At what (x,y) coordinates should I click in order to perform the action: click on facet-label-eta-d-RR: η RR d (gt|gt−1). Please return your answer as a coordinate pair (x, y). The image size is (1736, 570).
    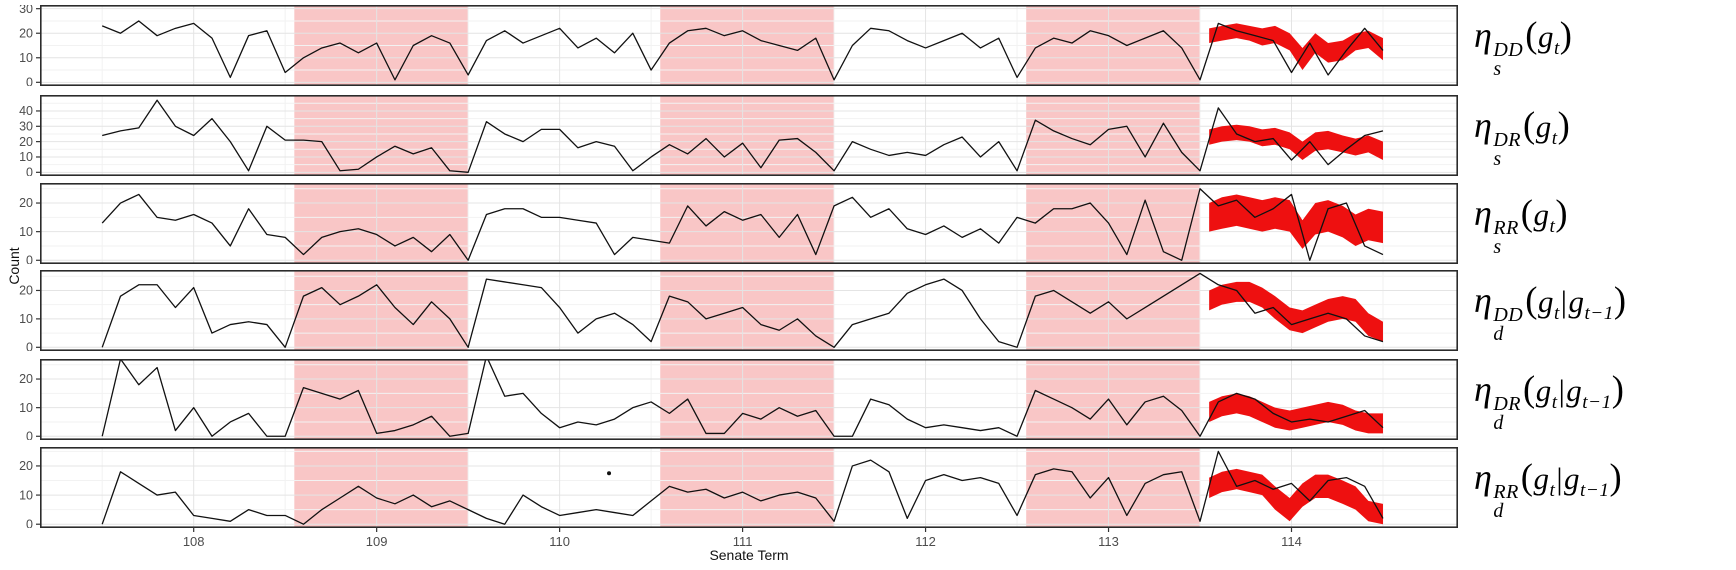
    Looking at the image, I should click on (1548, 488).